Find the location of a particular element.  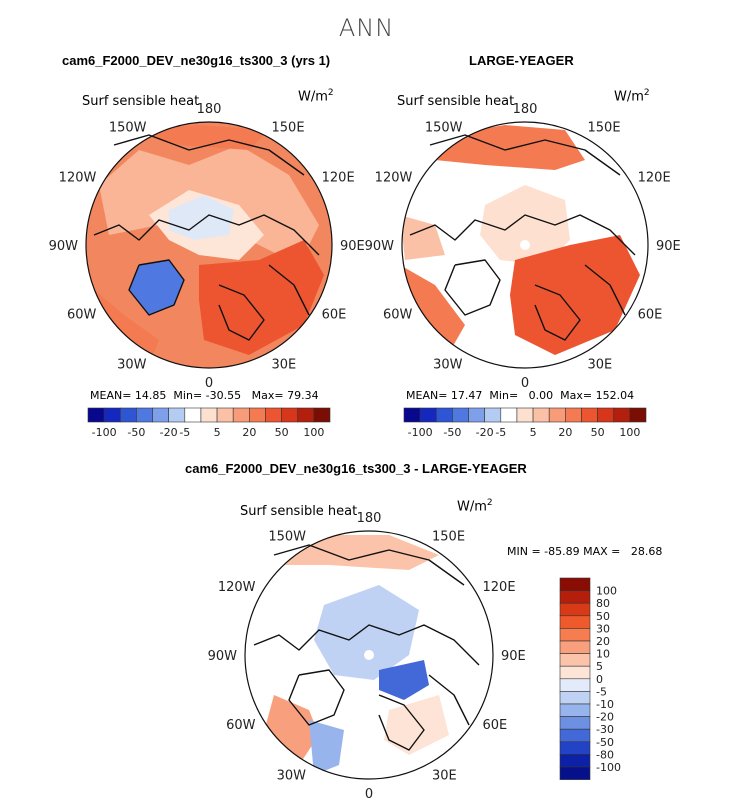

model-nordic-seas-region is located at coordinates (261, 297).